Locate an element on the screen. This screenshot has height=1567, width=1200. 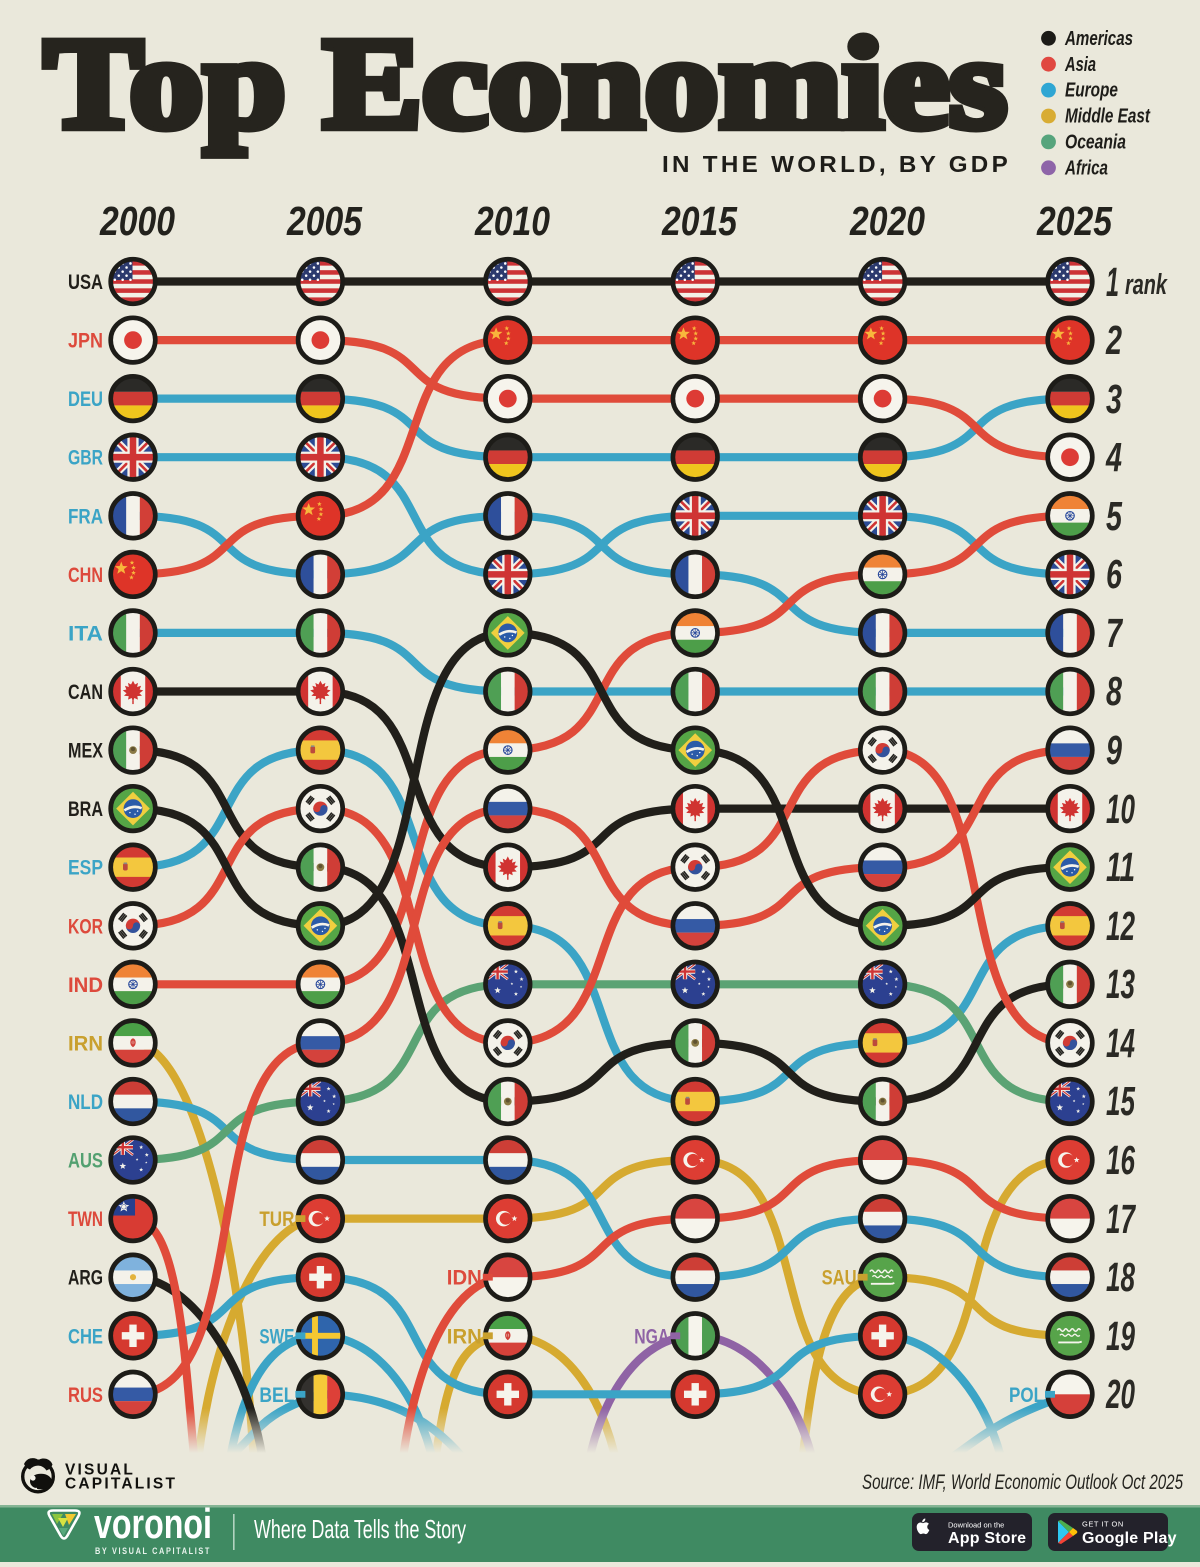
svg-text: 5 is located at coordinates (1114, 516).